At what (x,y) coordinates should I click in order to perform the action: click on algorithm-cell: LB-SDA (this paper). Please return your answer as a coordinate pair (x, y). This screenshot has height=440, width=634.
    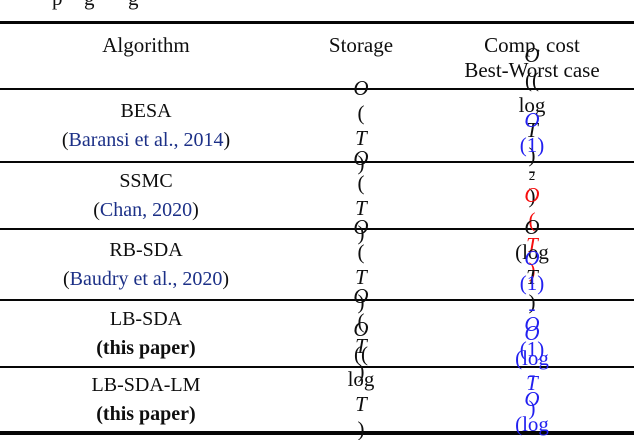
    Looking at the image, I should click on (146, 333).